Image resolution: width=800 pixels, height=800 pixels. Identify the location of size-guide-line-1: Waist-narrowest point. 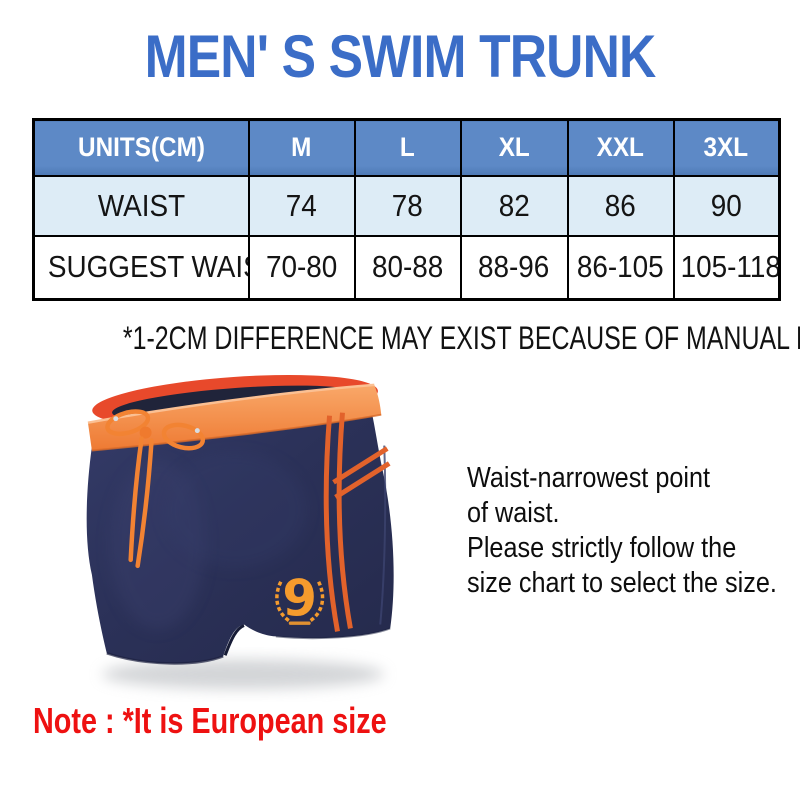
(589, 478).